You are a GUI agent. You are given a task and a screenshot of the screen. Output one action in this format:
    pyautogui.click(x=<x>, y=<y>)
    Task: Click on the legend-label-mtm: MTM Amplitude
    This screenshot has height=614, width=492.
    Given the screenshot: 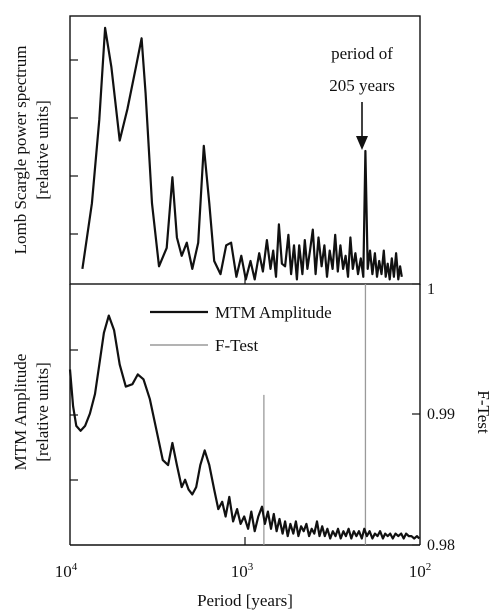 What is the action you would take?
    pyautogui.click(x=273, y=312)
    